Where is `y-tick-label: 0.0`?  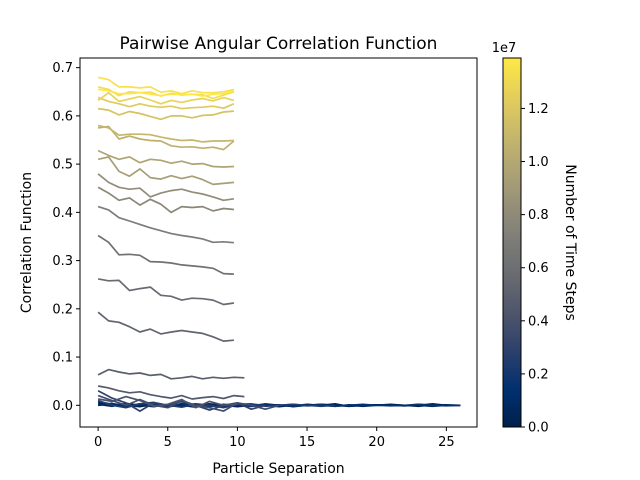 y-tick-label: 0.0 is located at coordinates (62, 406).